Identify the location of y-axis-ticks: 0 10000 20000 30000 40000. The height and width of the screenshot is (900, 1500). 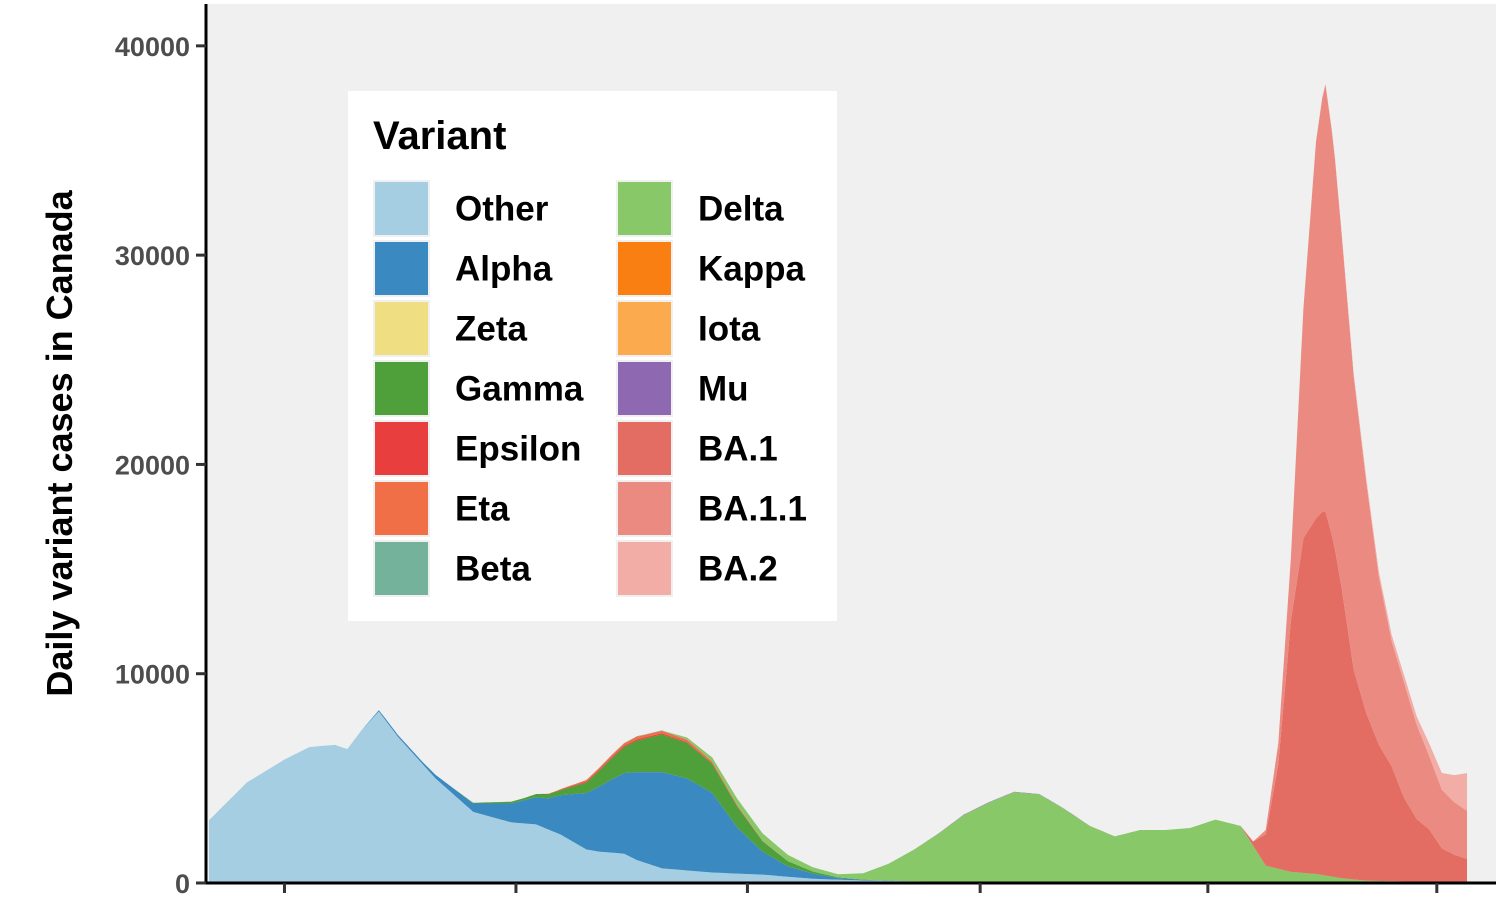
(160, 465).